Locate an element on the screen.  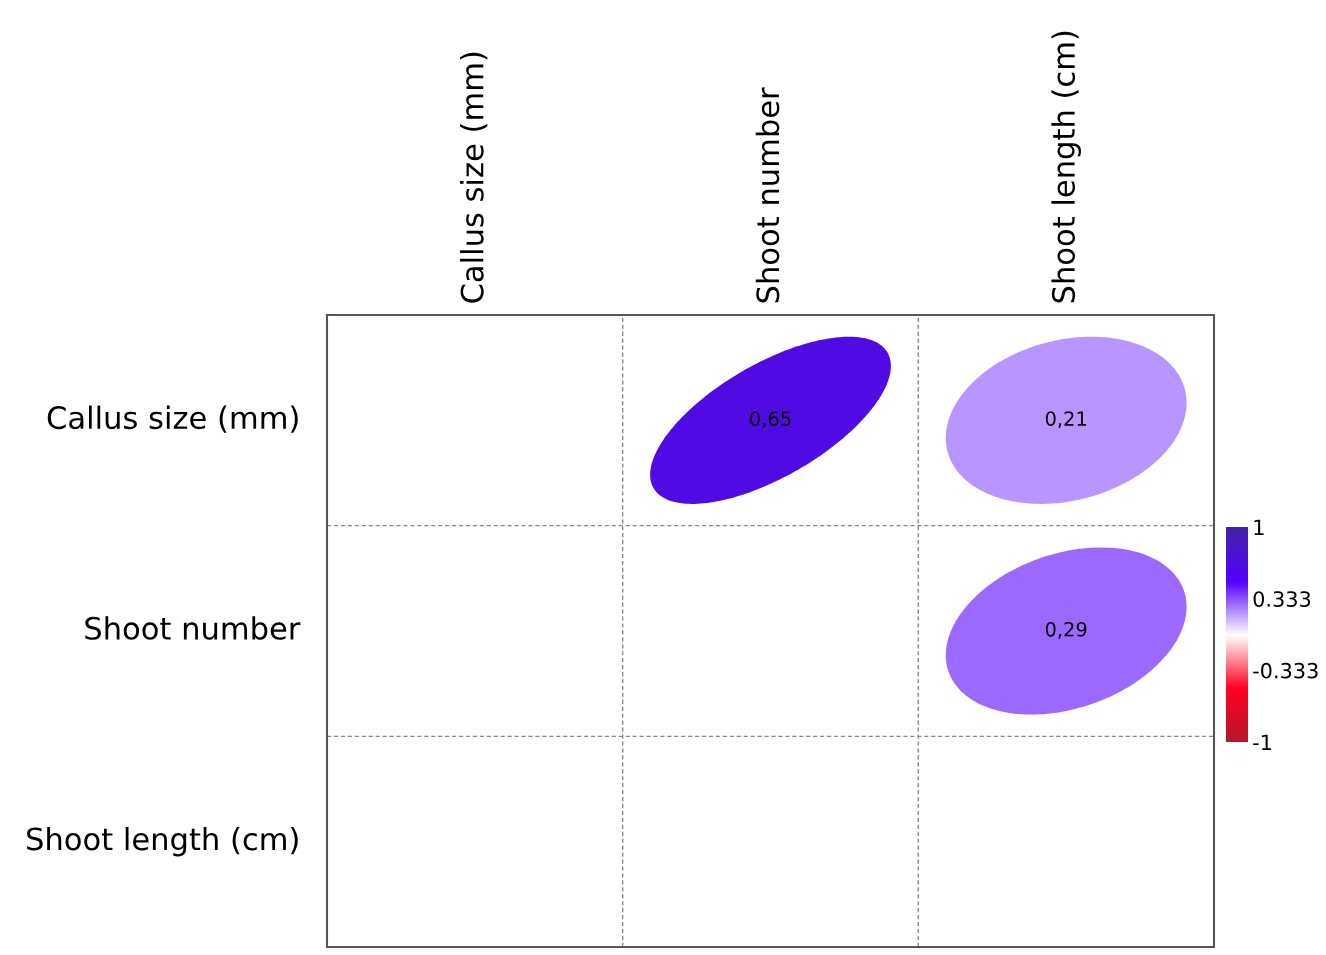
x-tick-label: Shoot length (cm) is located at coordinates (1066, 167).